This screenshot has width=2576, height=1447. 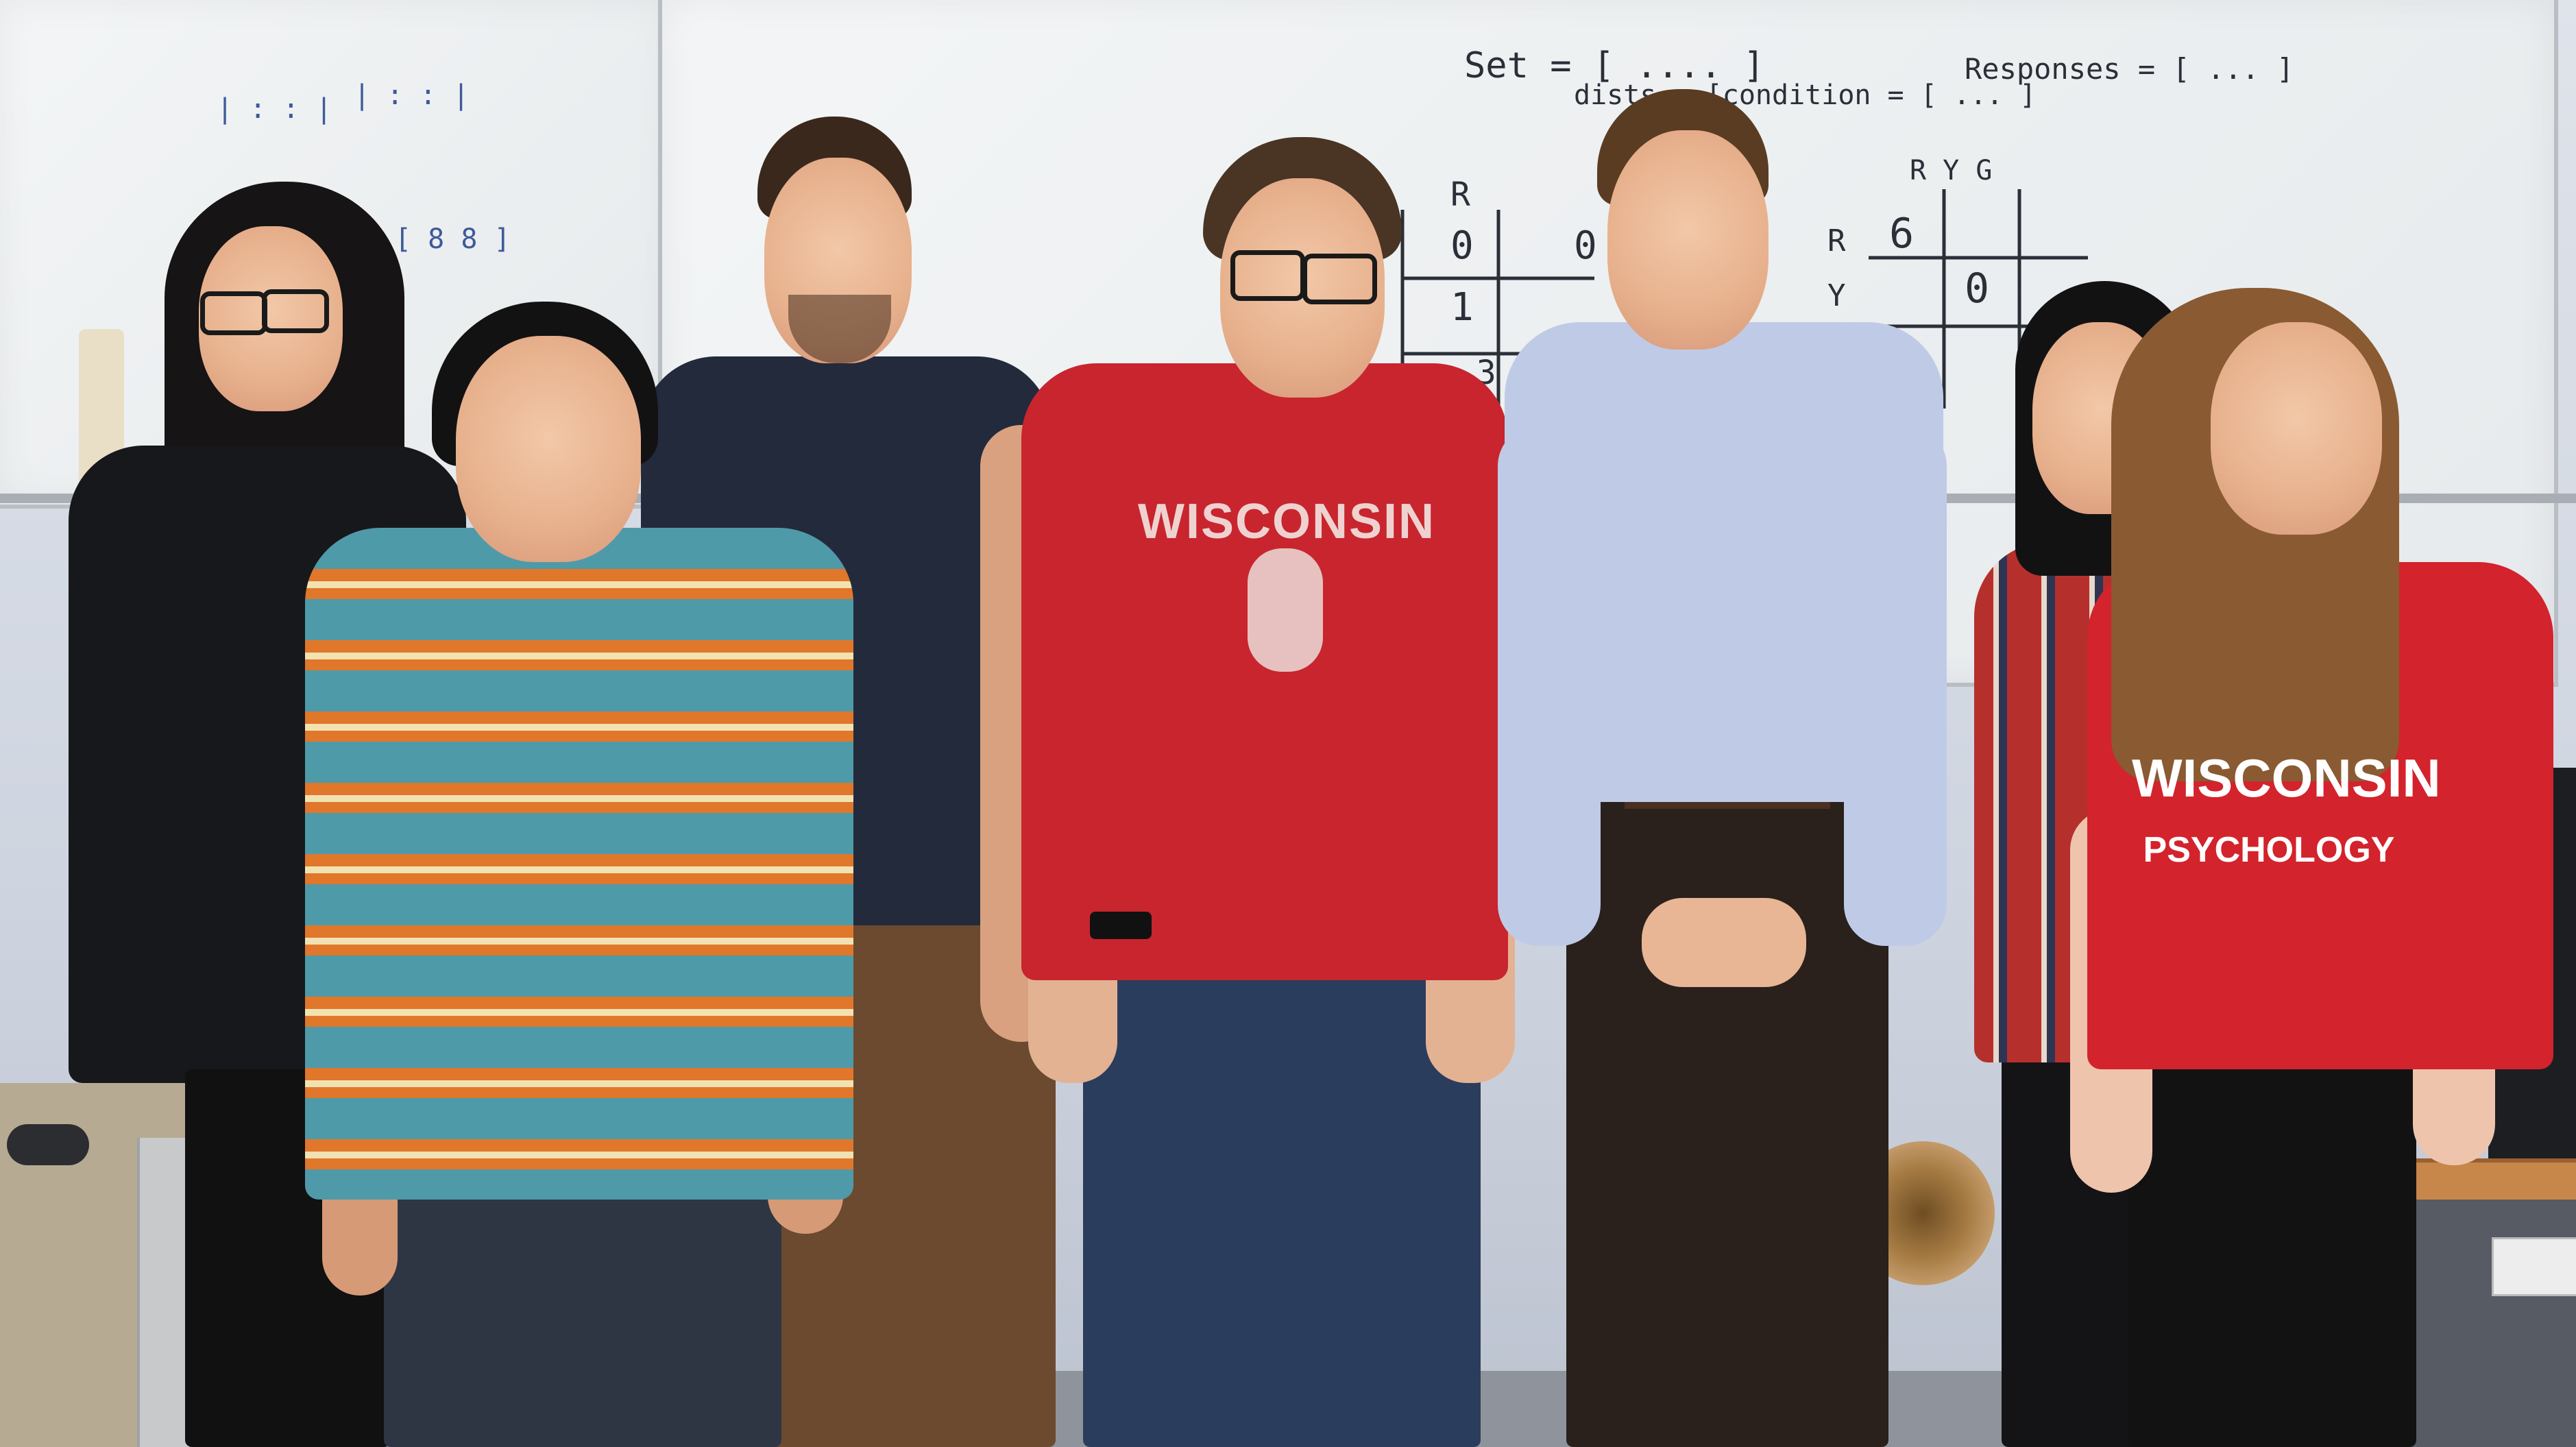 I want to click on wb-set-line: Set = [ .... ], so click(x=1614, y=65).